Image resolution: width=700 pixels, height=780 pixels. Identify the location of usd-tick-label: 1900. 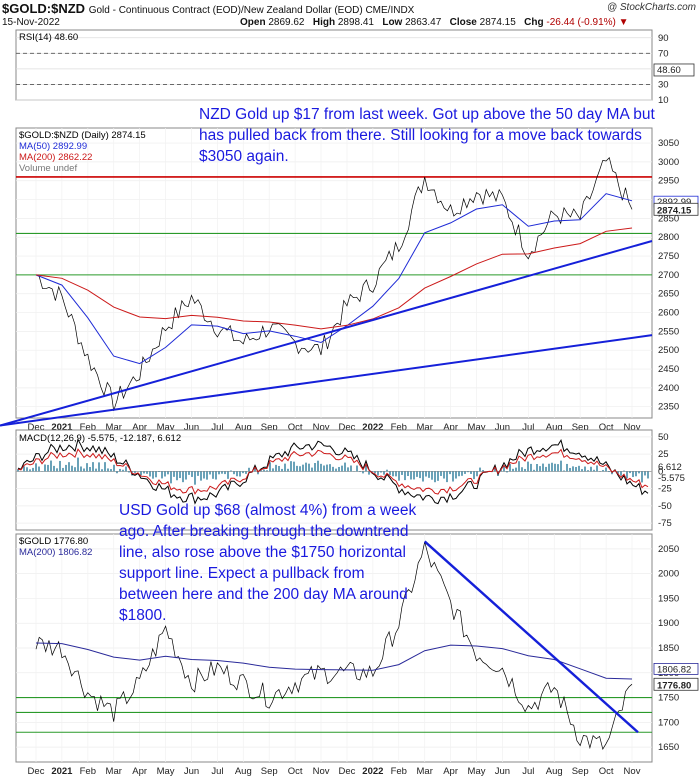
(668, 623).